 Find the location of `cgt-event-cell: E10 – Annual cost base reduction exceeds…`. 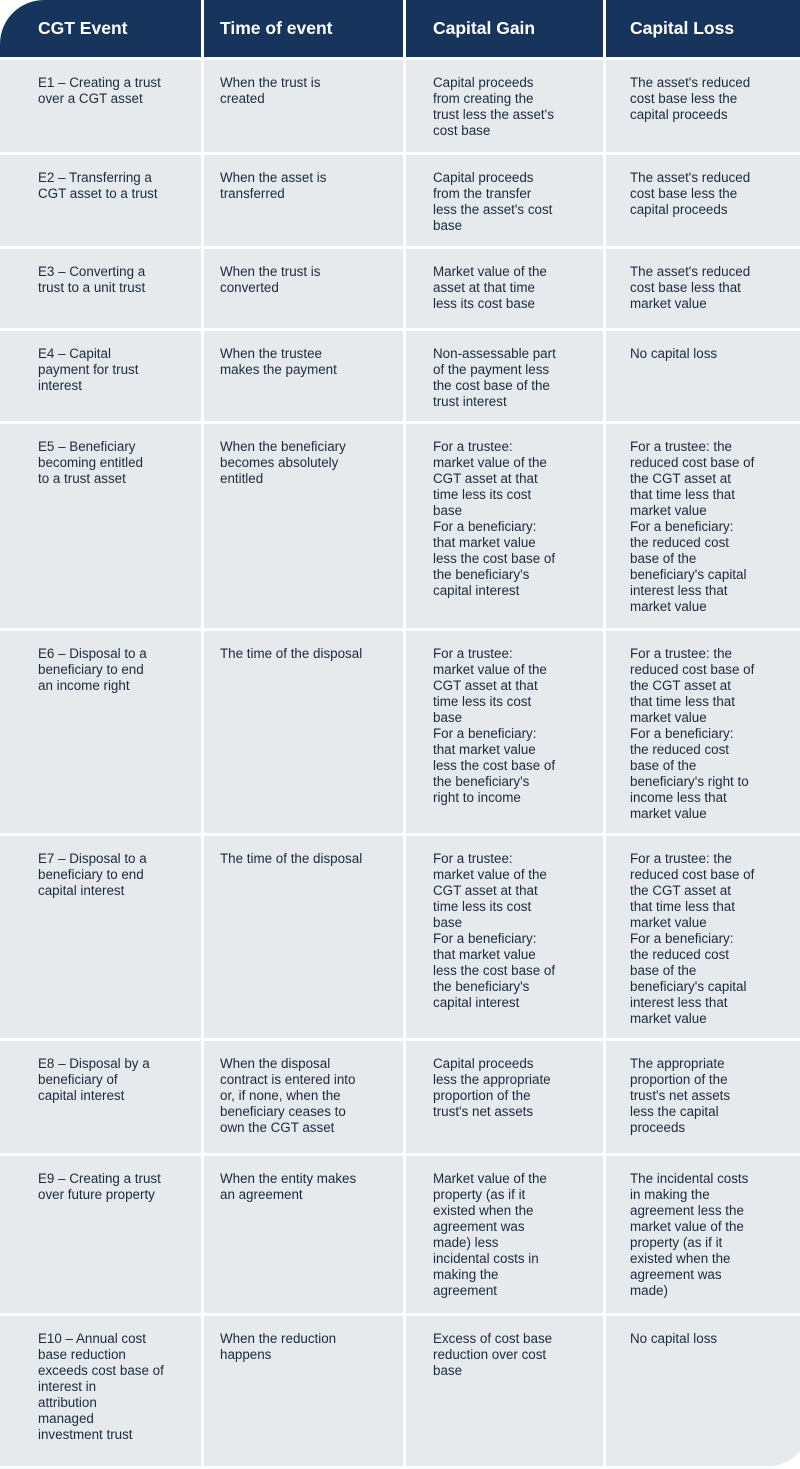

cgt-event-cell: E10 – Annual cost base reduction exceeds… is located at coordinates (100, 1391).